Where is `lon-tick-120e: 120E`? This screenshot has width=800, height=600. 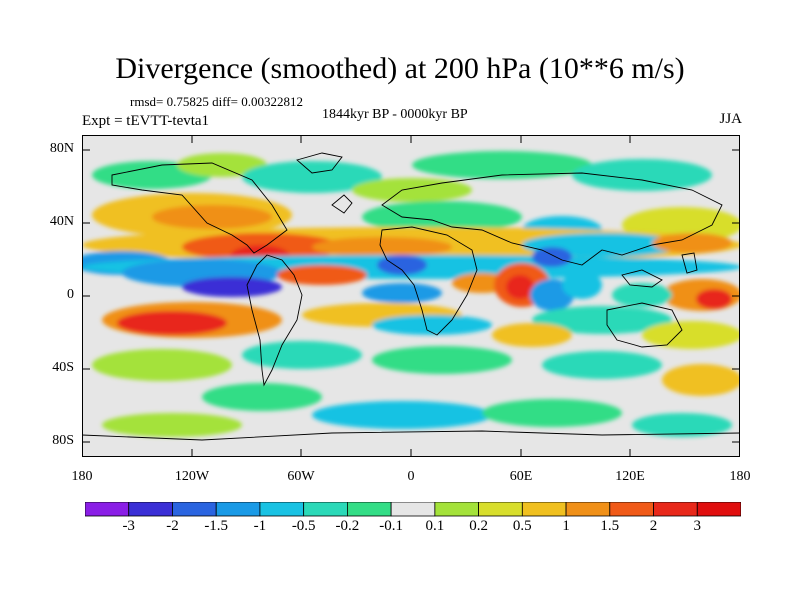
lon-tick-120e: 120E is located at coordinates (630, 476).